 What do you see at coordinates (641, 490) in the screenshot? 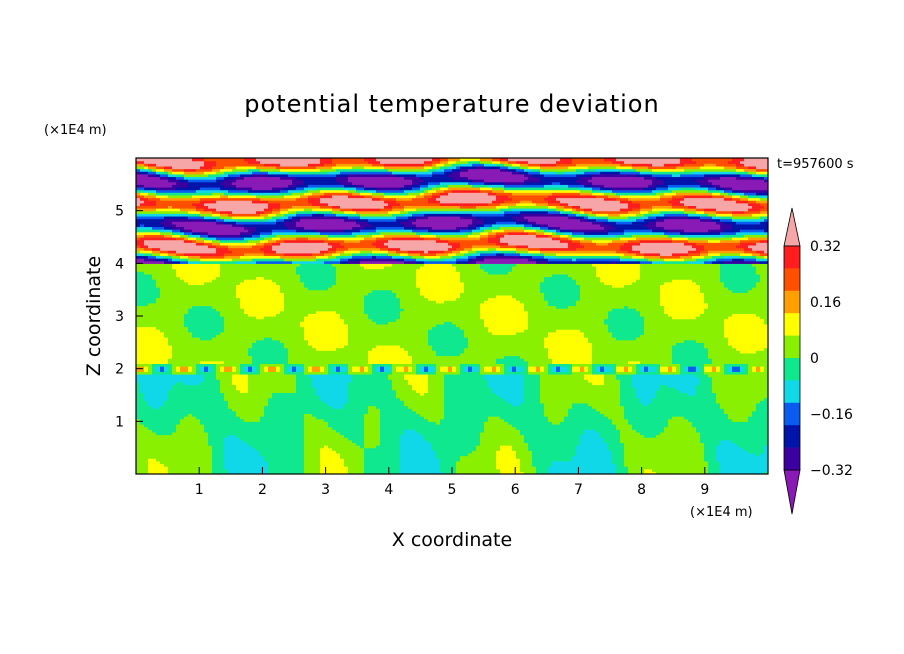
I see `x-tick-label: 8` at bounding box center [641, 490].